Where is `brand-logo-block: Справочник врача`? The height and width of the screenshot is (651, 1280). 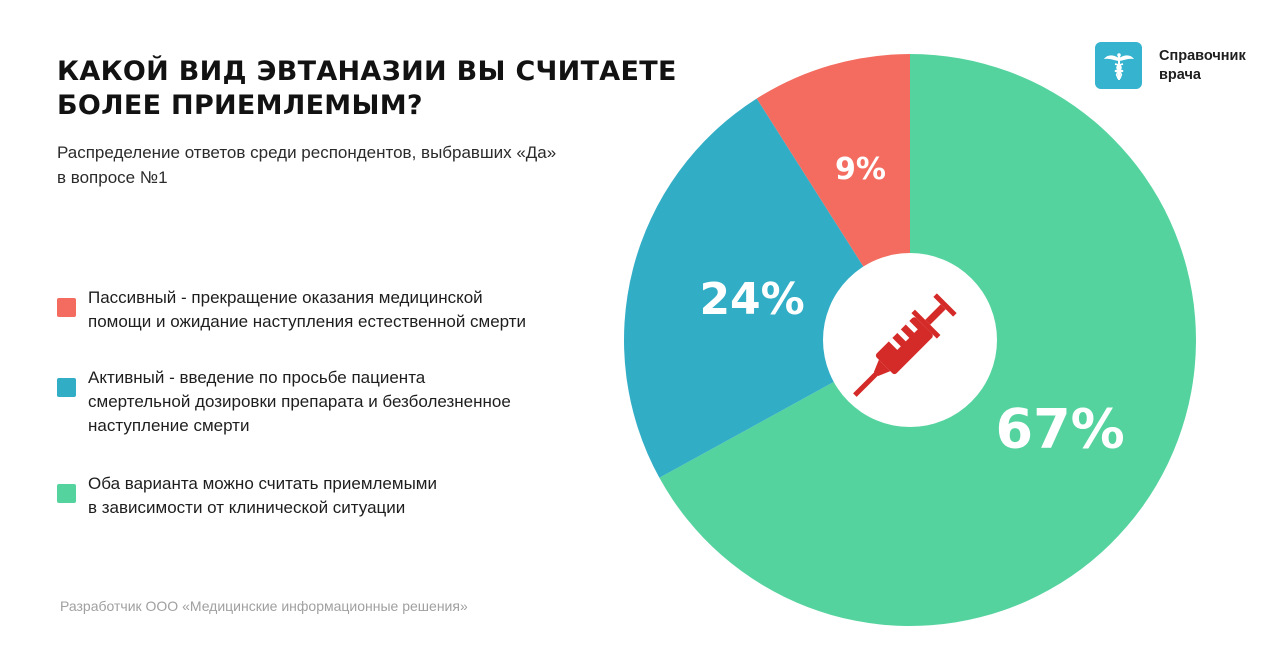
brand-logo-block: Справочник врача is located at coordinates (1170, 65).